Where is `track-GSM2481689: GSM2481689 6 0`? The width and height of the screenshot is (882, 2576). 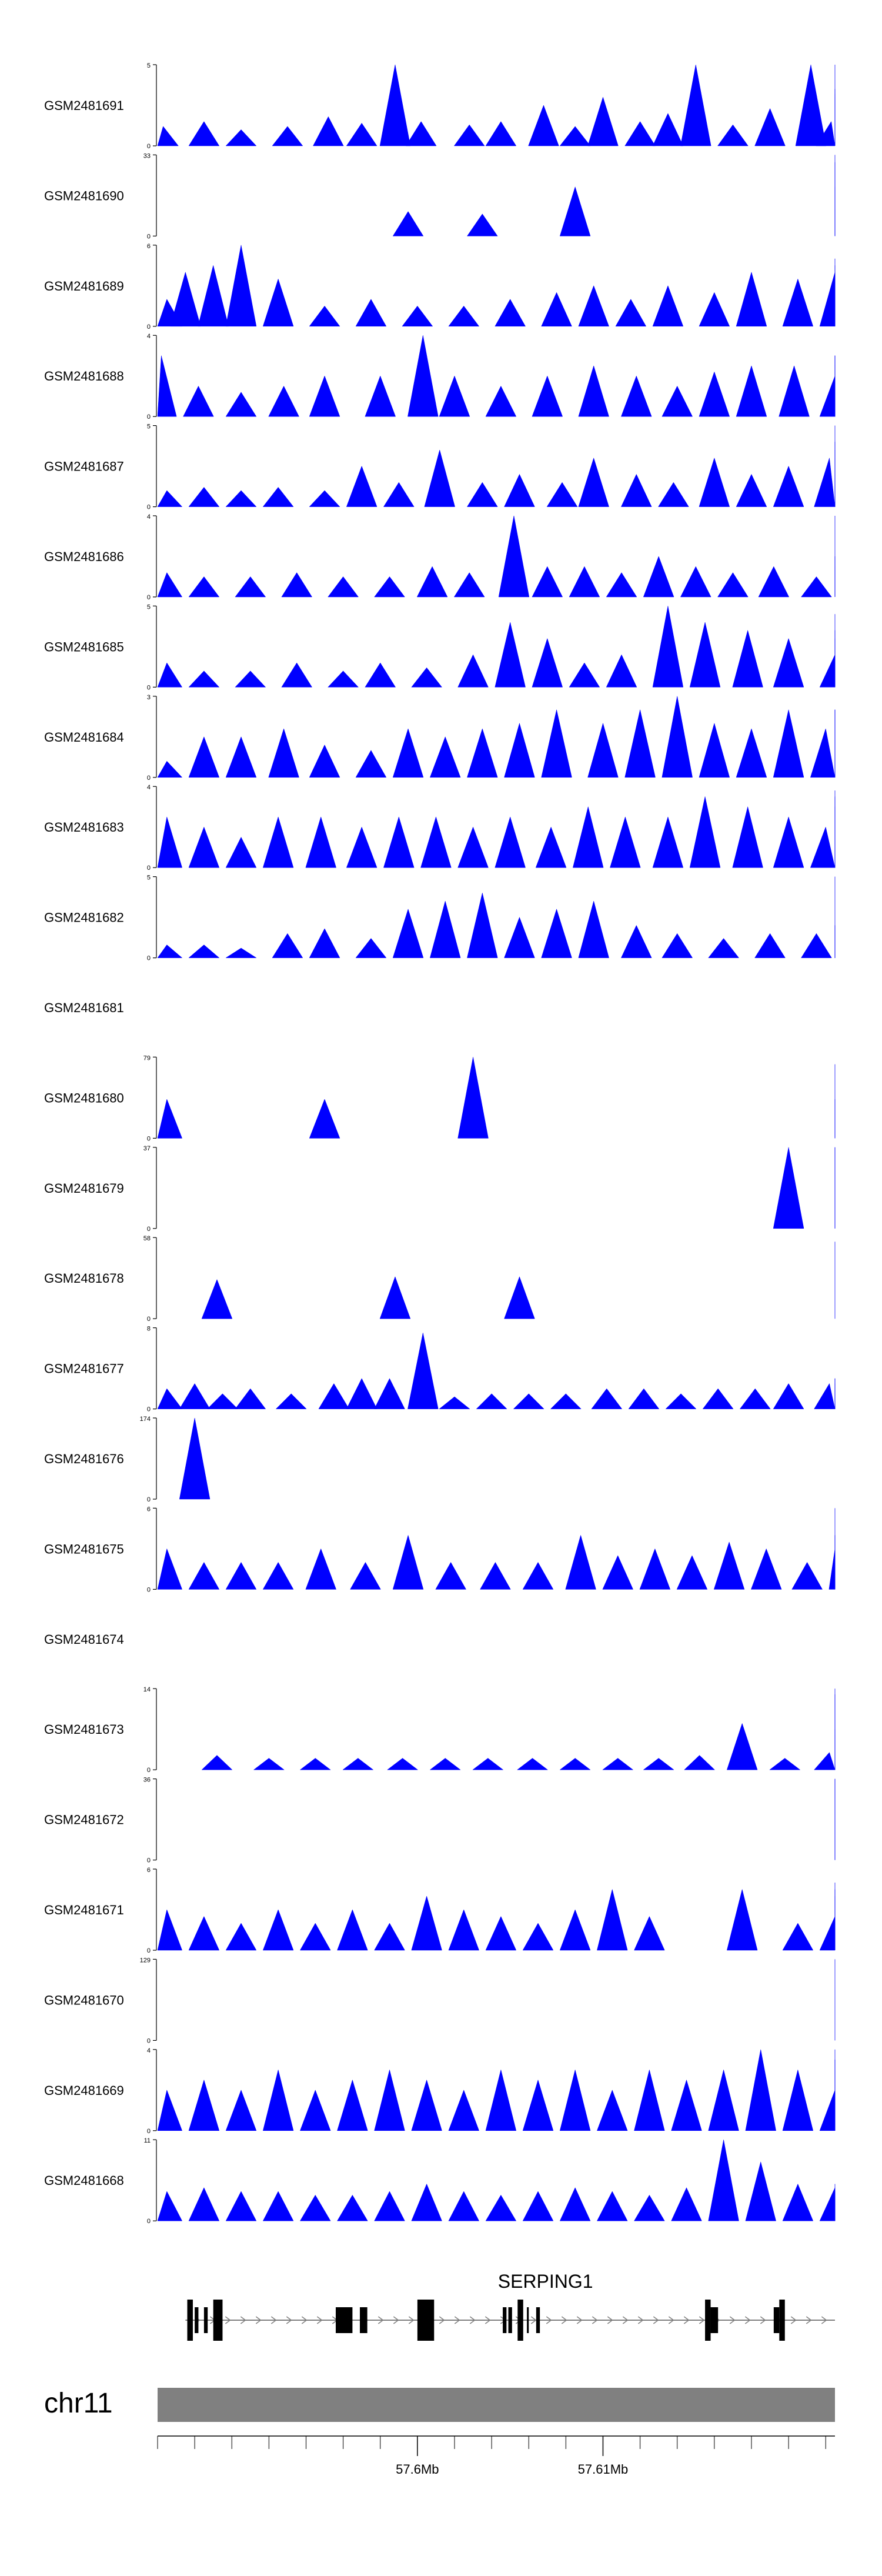 track-GSM2481689: GSM2481689 6 0 is located at coordinates (440, 287).